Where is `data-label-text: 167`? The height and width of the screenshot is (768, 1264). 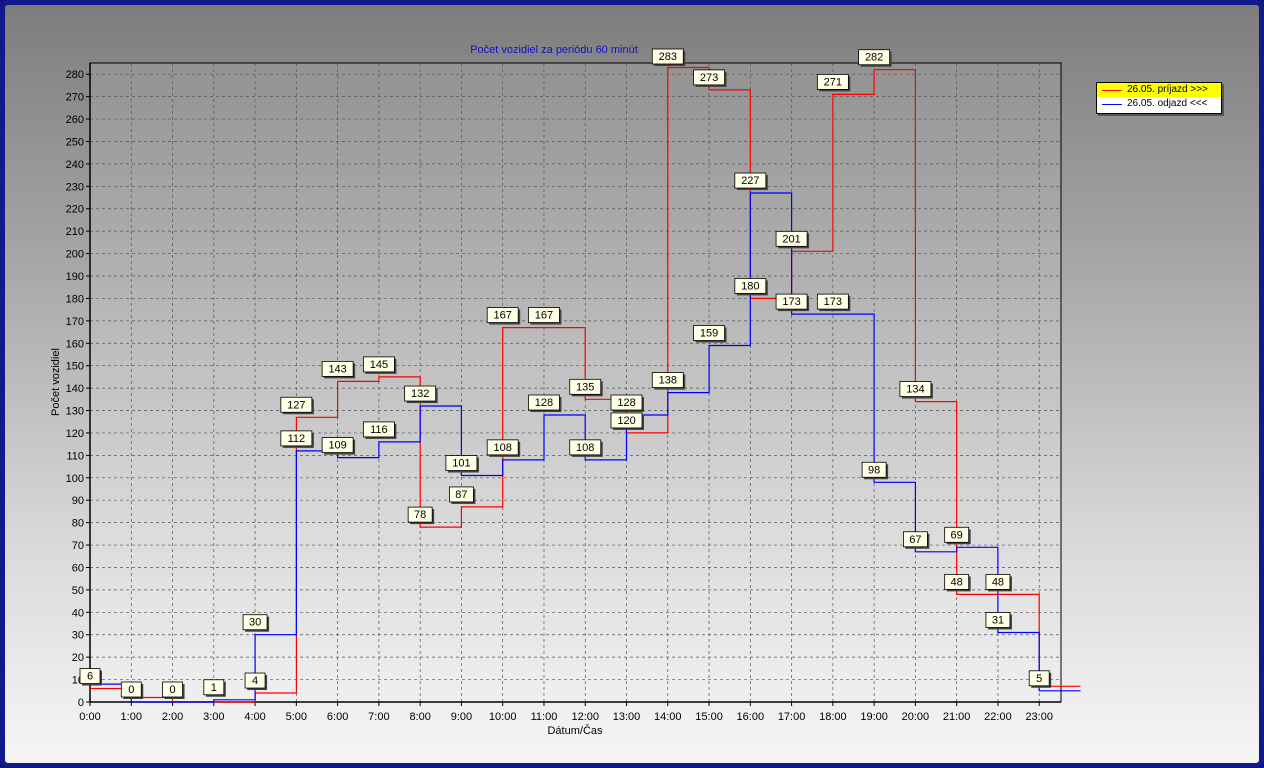 data-label-text: 167 is located at coordinates (544, 316).